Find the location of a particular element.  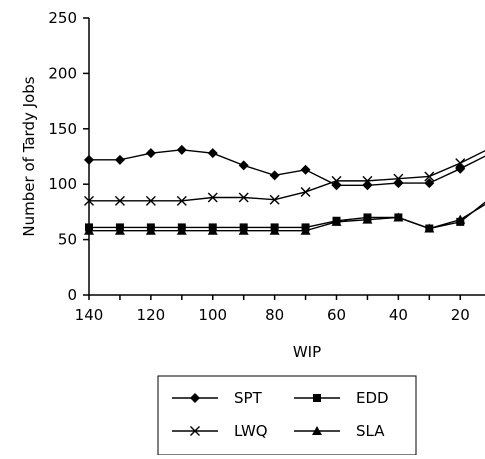

y-tick-label: 50 is located at coordinates (67, 240).